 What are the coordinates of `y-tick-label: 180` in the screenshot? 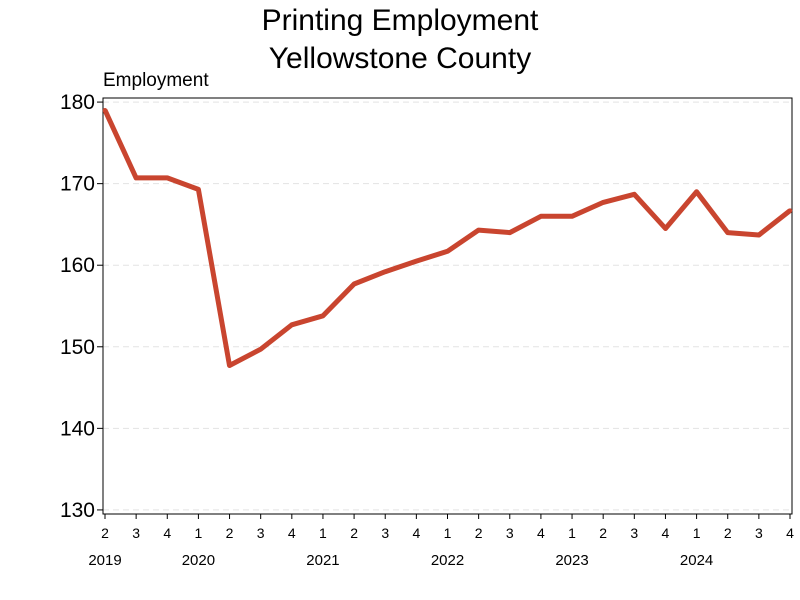 It's located at (77, 102).